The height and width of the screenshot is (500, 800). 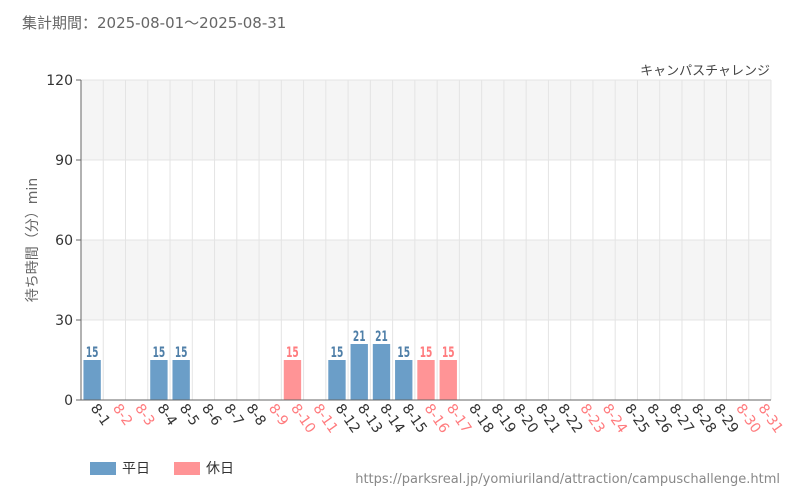 I want to click on period-label: 集計期間：2025-08-01～2025-08-31, so click(x=154, y=23).